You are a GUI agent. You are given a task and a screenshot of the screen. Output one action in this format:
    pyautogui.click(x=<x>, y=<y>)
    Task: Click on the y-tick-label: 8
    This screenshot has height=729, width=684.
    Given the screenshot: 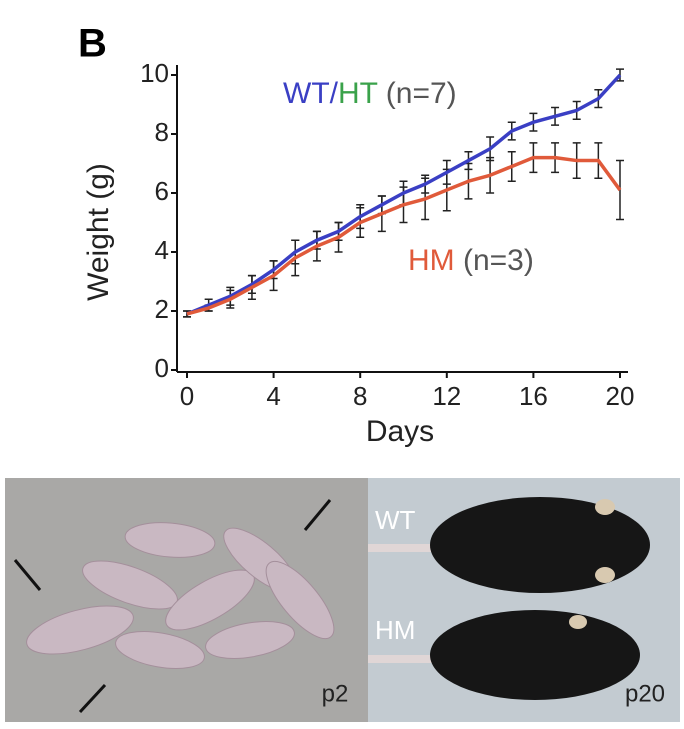 What is the action you would take?
    pyautogui.click(x=162, y=132)
    